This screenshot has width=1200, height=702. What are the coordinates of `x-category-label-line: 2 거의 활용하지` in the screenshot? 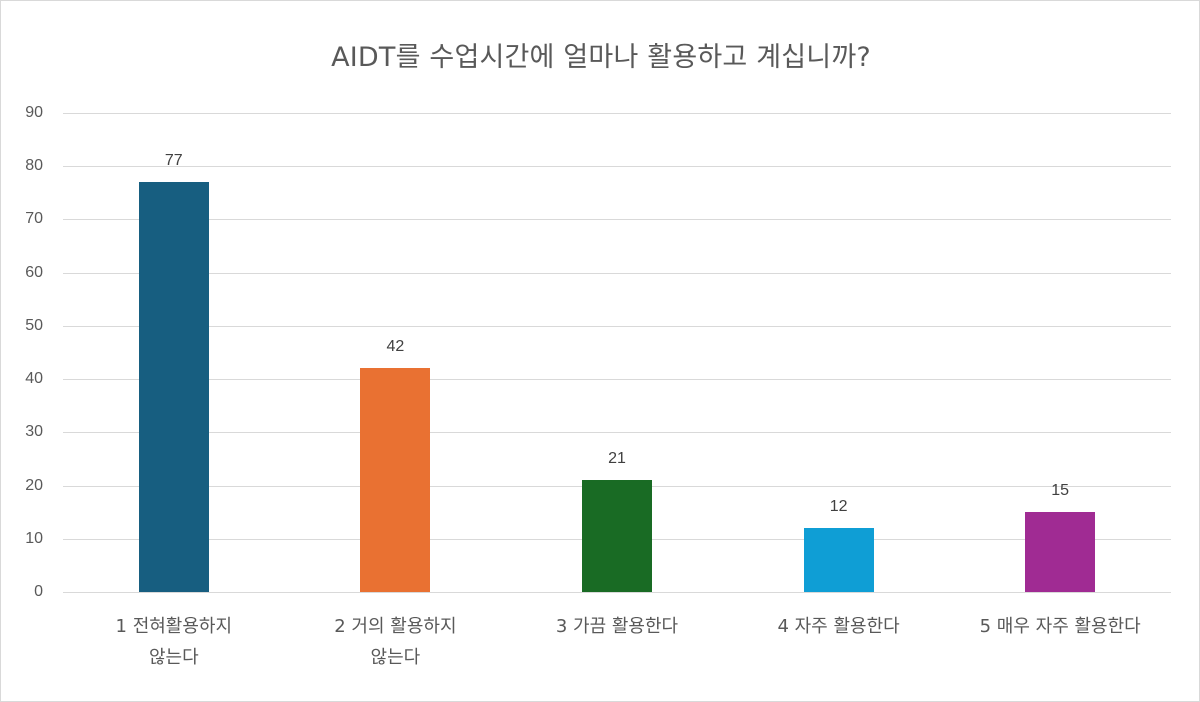 It's located at (395, 626).